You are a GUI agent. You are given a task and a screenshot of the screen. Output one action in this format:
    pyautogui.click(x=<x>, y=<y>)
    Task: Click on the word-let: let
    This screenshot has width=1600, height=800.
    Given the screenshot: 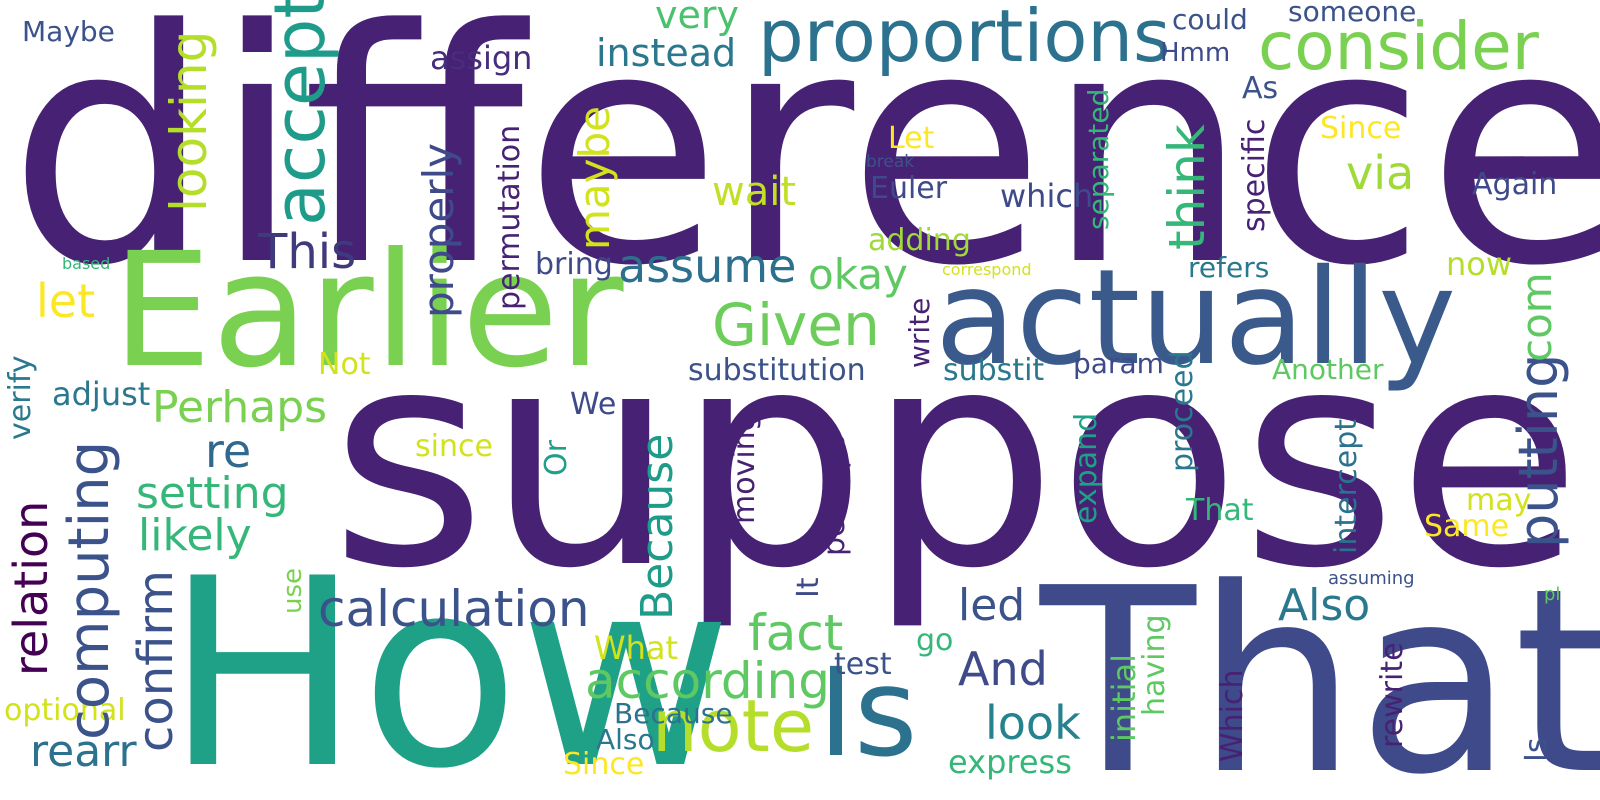 What is the action you would take?
    pyautogui.click(x=66, y=301)
    